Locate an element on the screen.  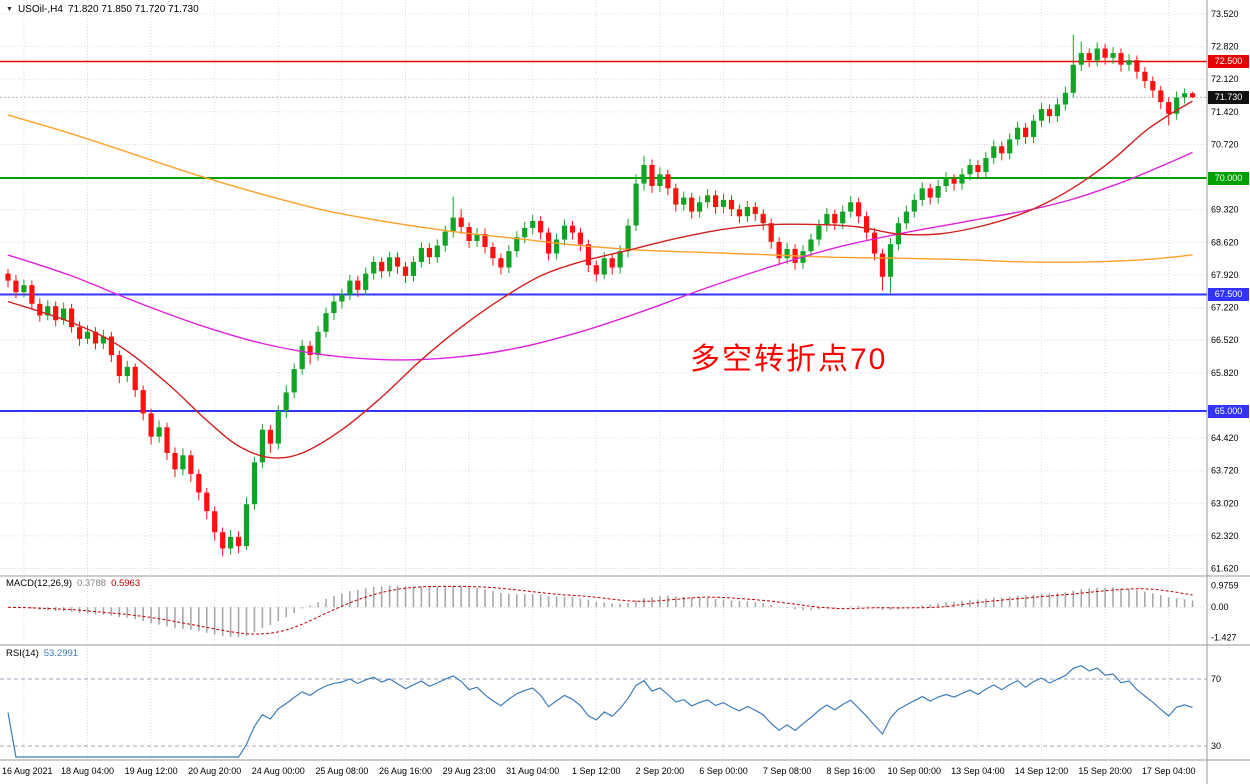
x-axis-label: 25 Aug 08:00 is located at coordinates (341, 771).